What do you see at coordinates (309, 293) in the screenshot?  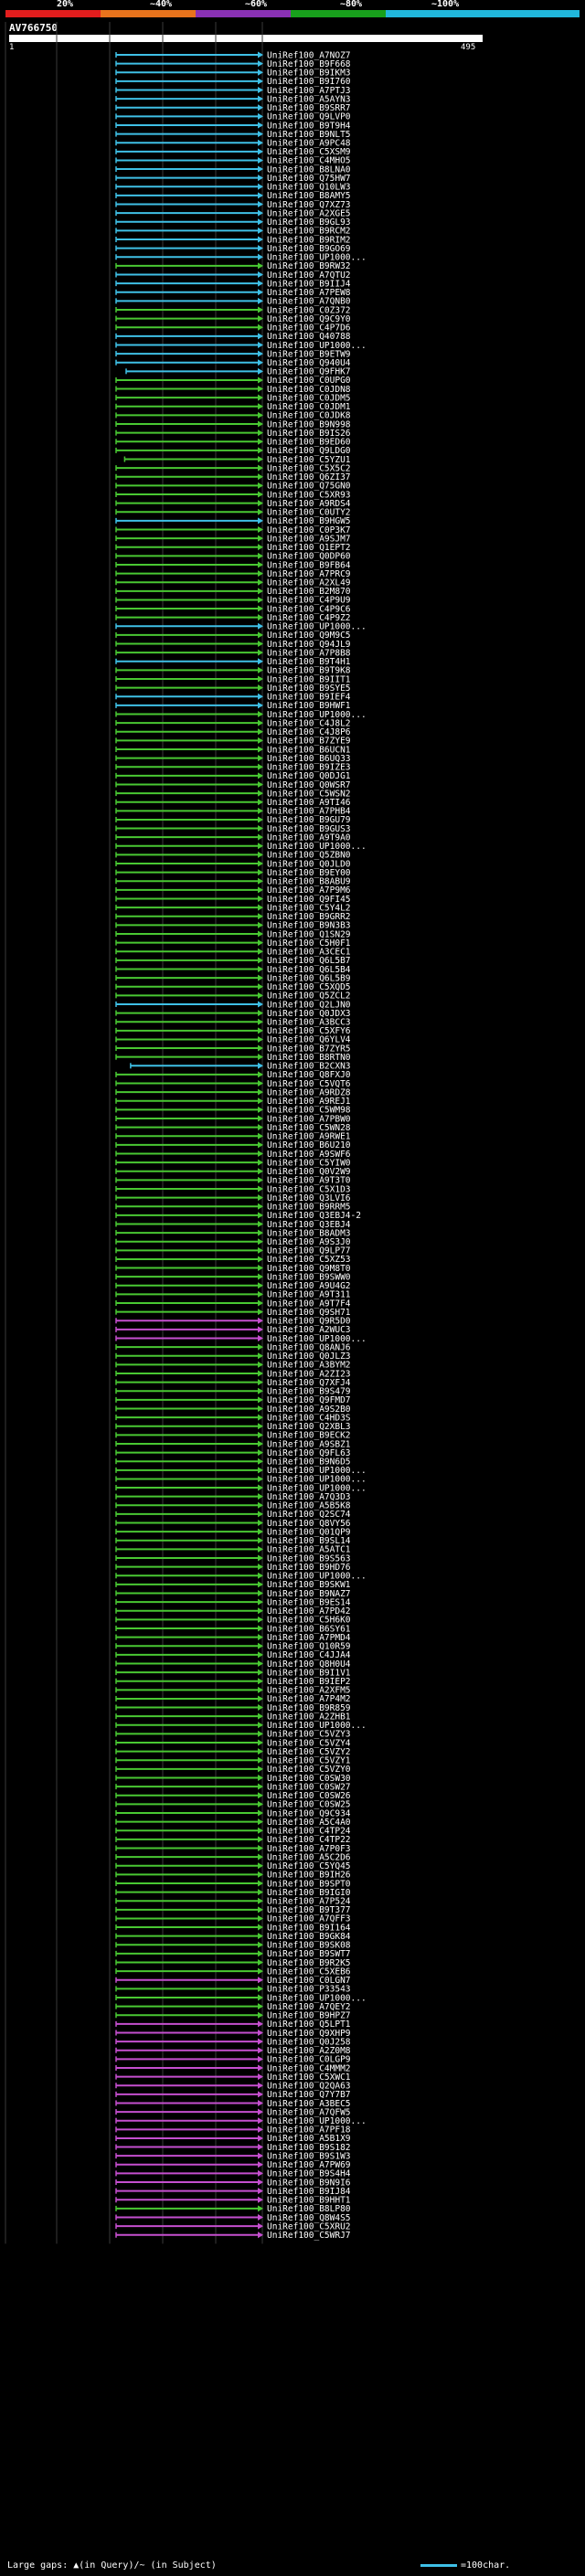 I see `hit-label: UniRef100_A7PEW8` at bounding box center [309, 293].